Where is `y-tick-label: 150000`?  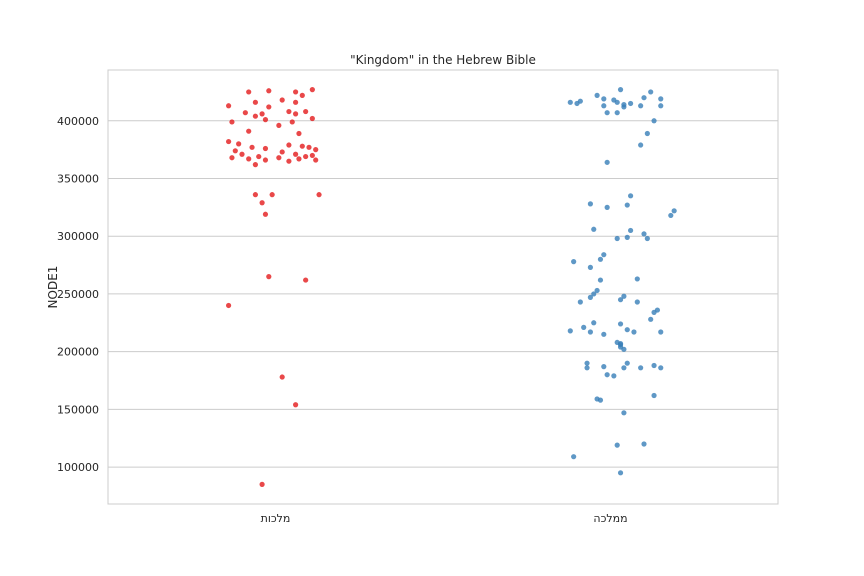 y-tick-label: 150000 is located at coordinates (78, 409).